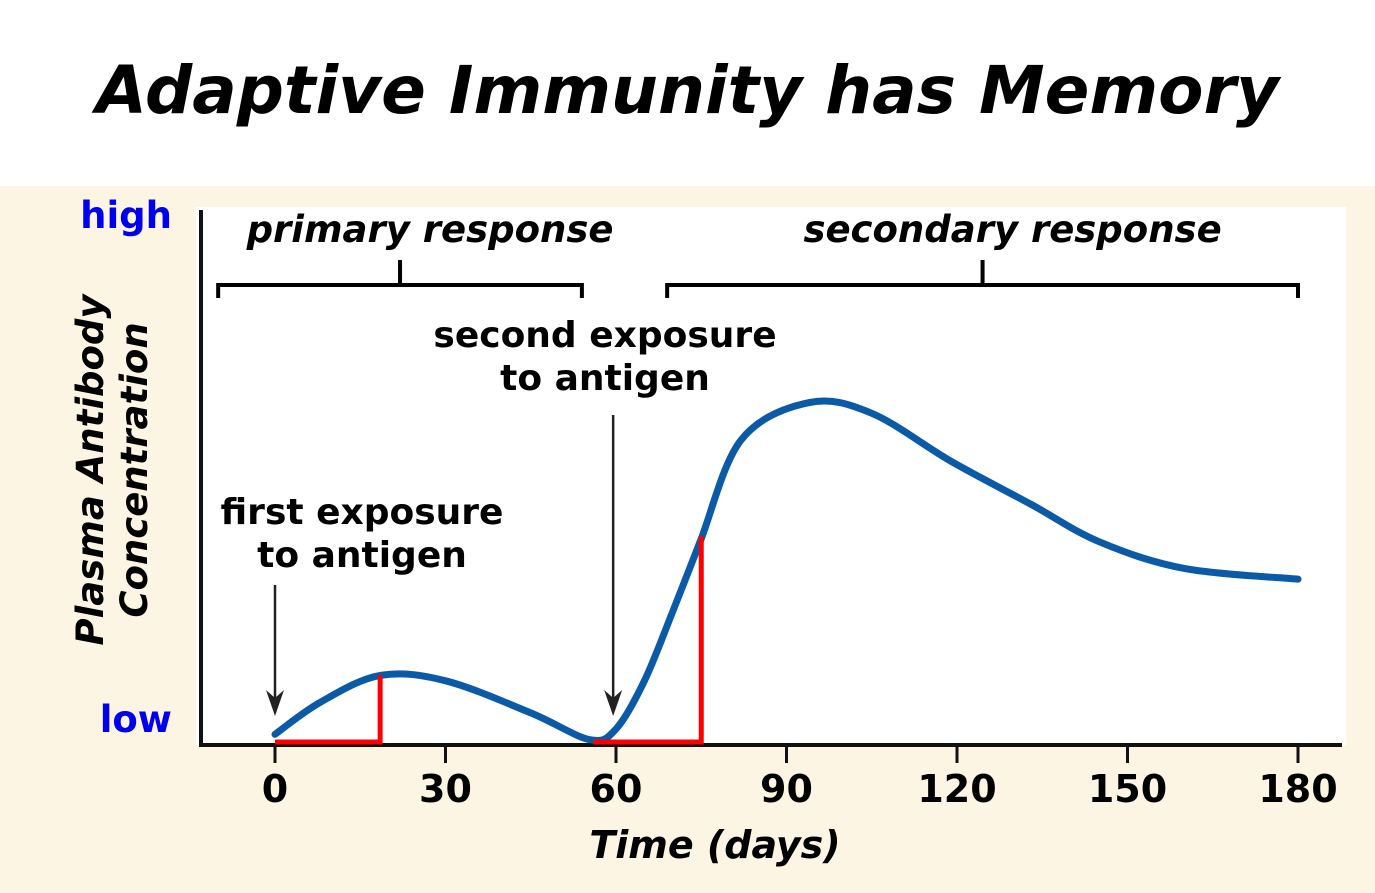  Describe the element at coordinates (604, 357) in the screenshot. I see `second-exposure-label: second exposure to antigen` at that location.